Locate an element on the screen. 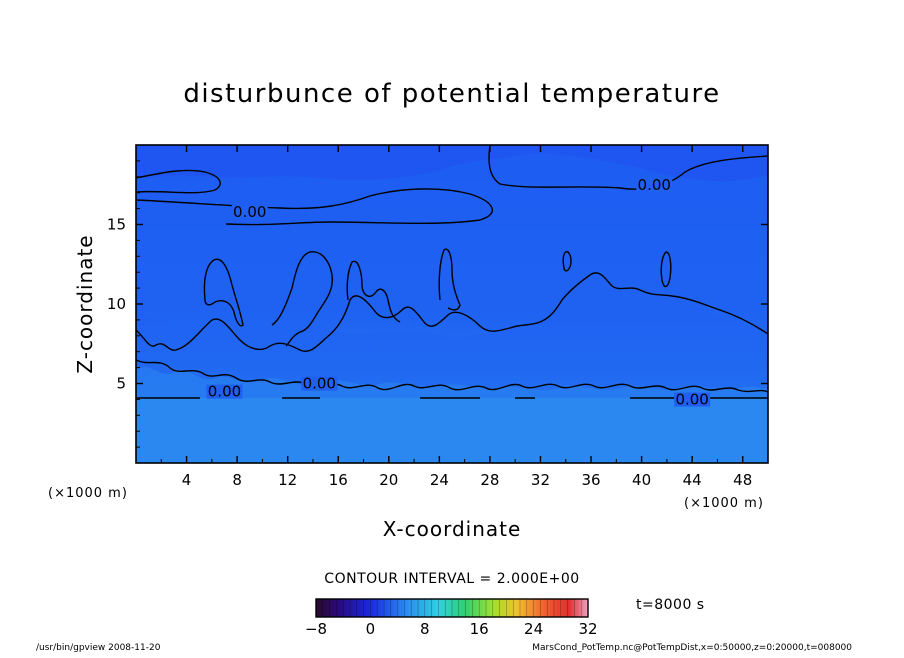  contour-lower-noise is located at coordinates (452, 376).